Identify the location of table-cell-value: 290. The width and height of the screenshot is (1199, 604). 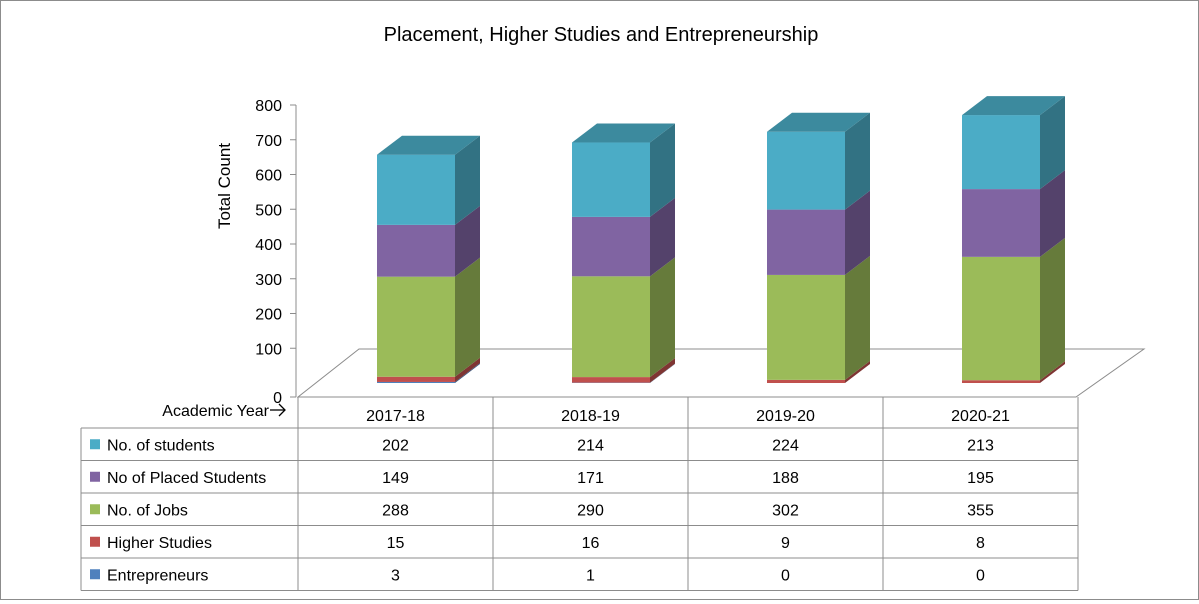
(590, 510).